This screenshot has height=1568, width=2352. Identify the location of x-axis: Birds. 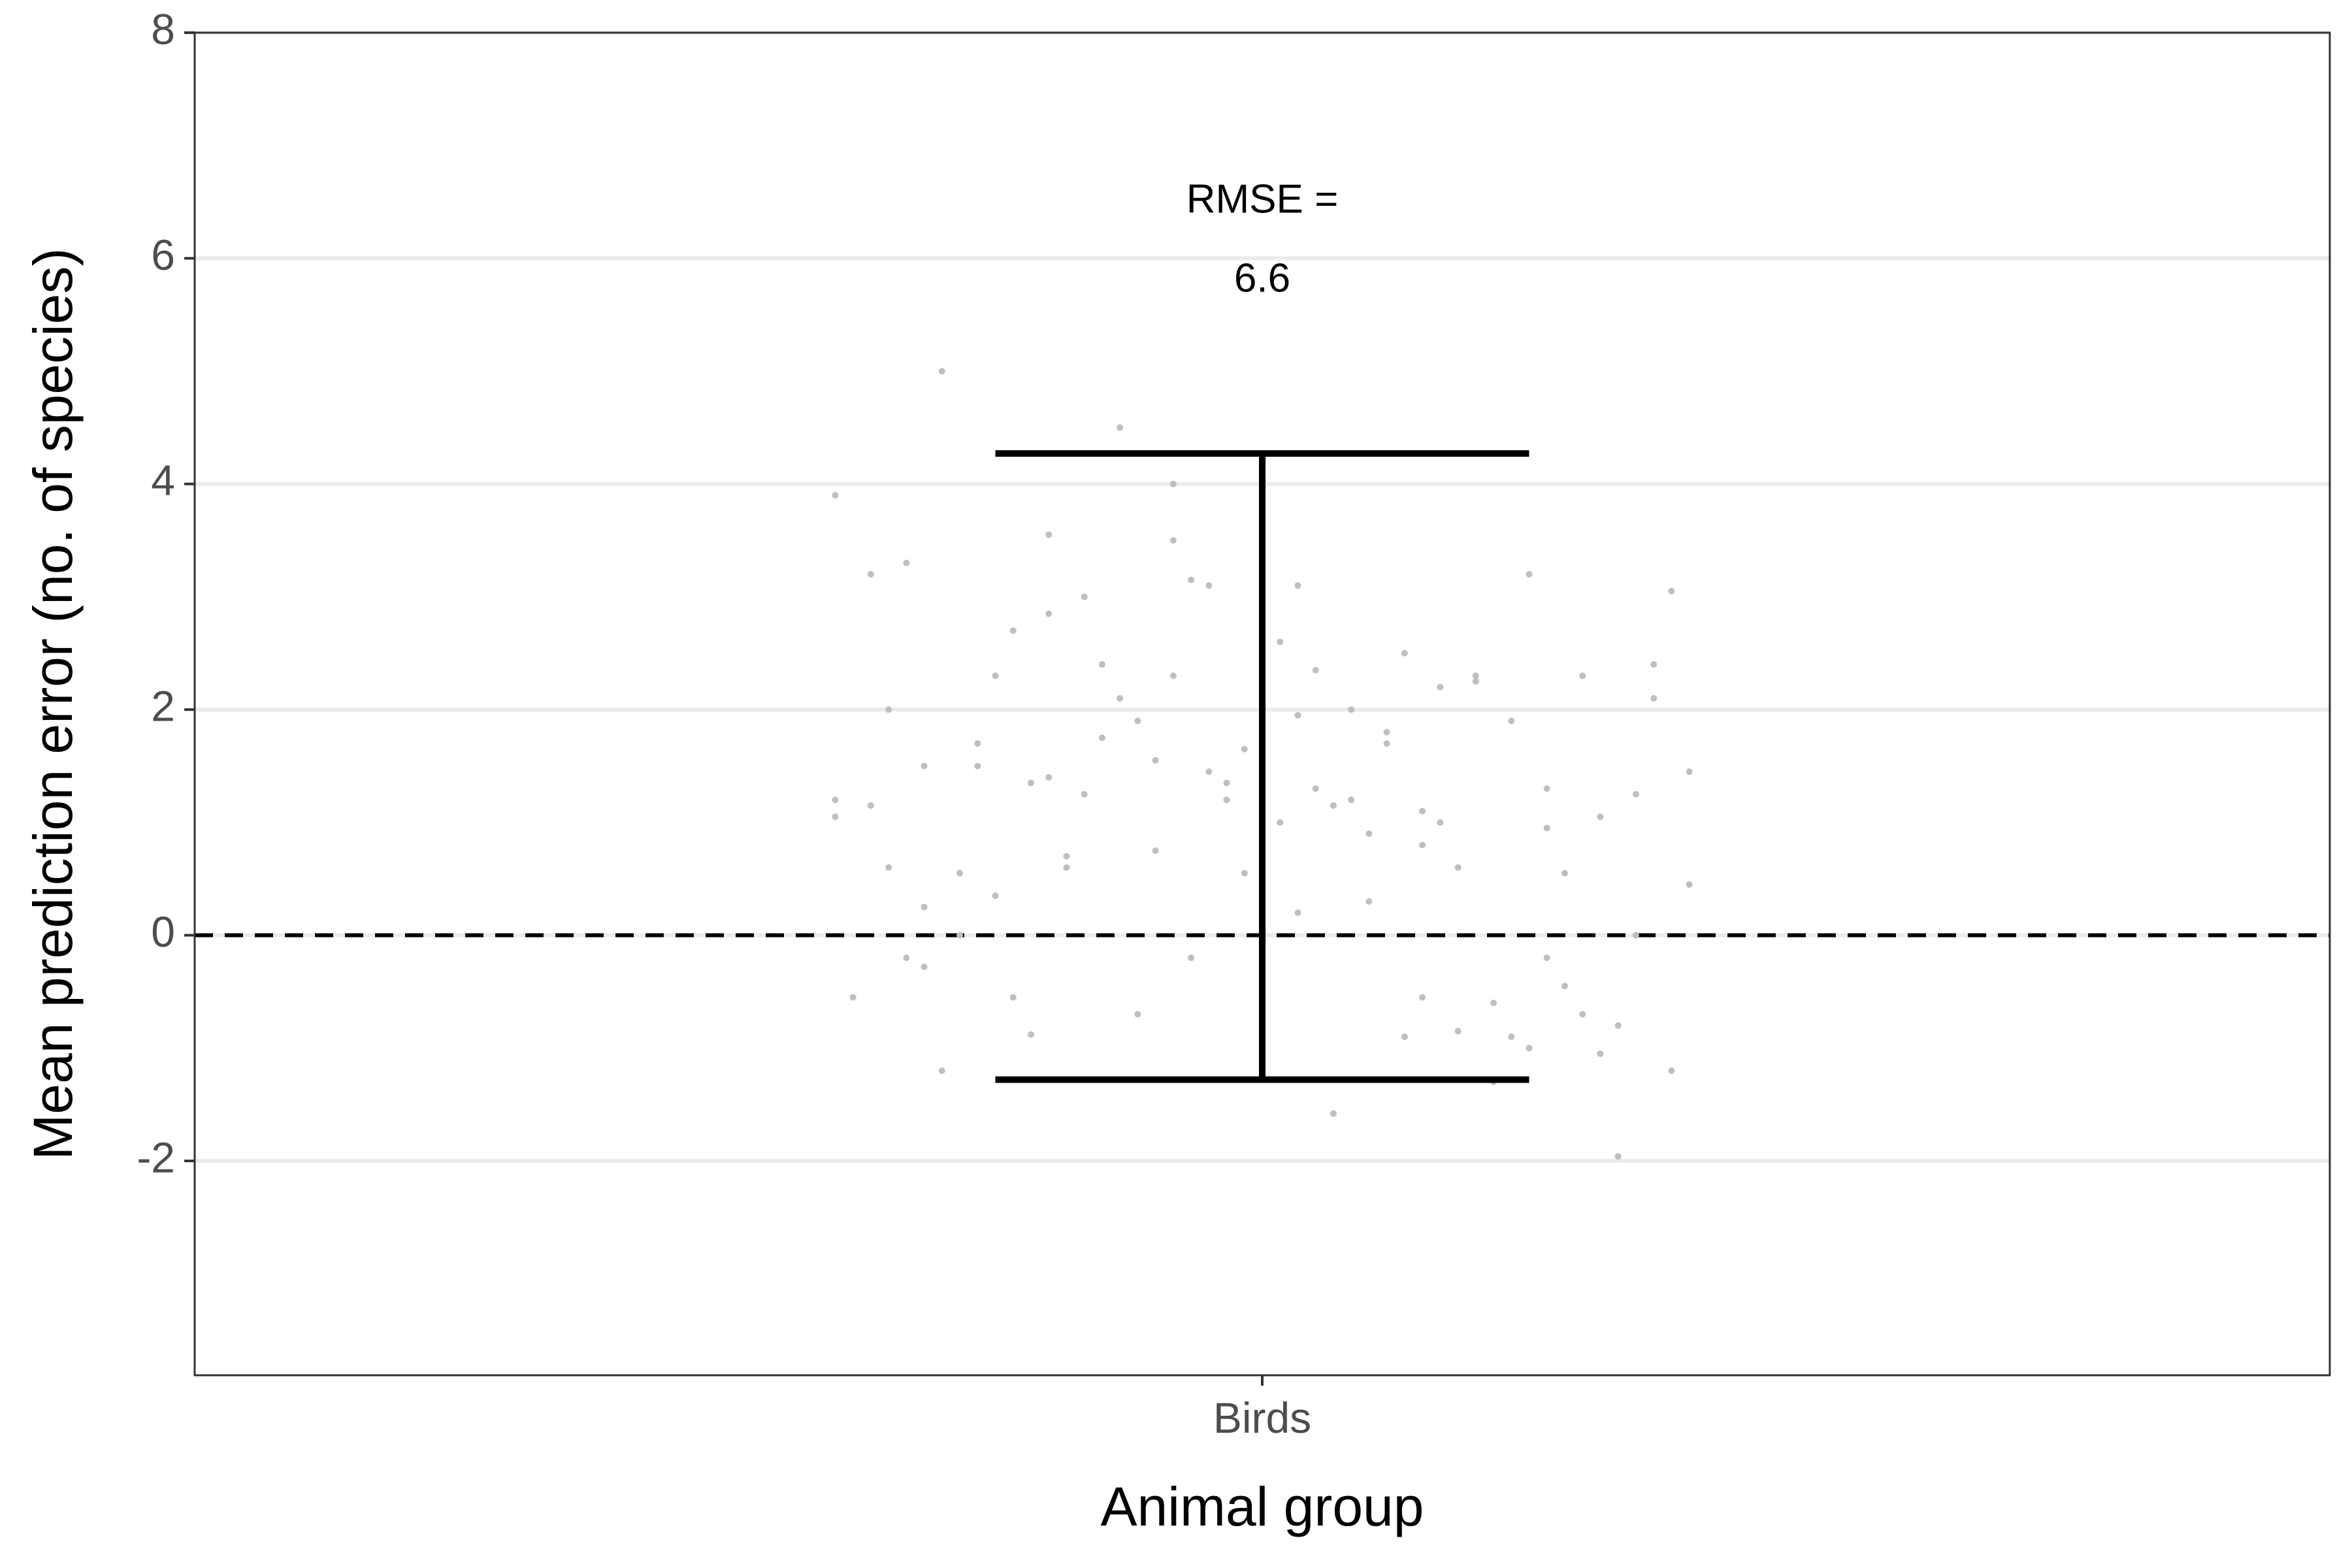
(1262, 1408).